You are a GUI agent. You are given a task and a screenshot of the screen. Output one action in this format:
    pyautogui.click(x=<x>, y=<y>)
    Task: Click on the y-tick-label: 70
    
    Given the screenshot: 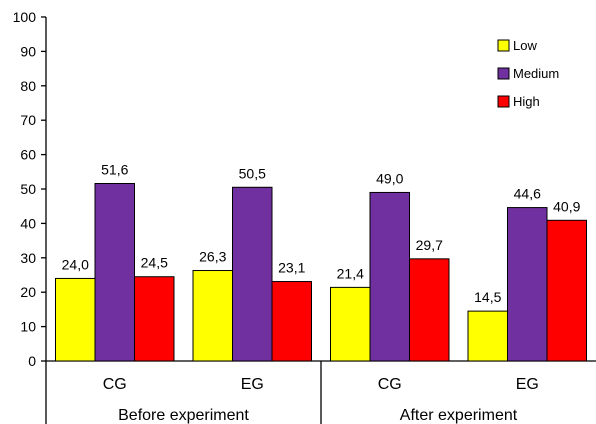 What is the action you would take?
    pyautogui.click(x=28, y=120)
    